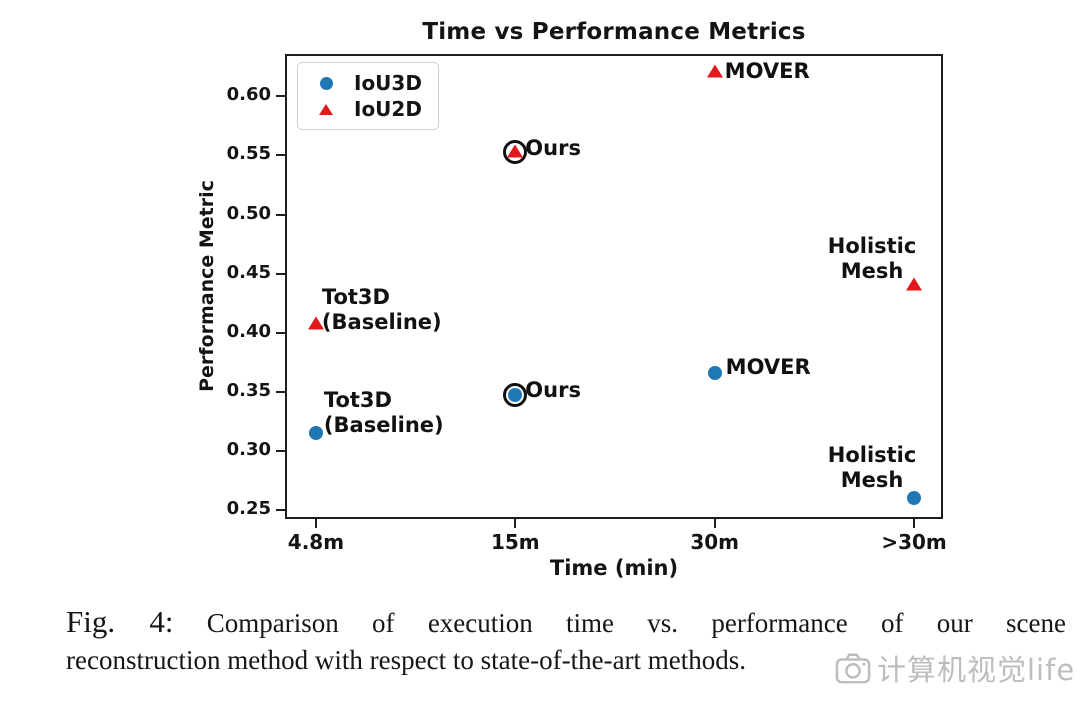 This screenshot has width=1080, height=715. What do you see at coordinates (614, 32) in the screenshot?
I see `chart-title: Time vs Performance Metrics` at bounding box center [614, 32].